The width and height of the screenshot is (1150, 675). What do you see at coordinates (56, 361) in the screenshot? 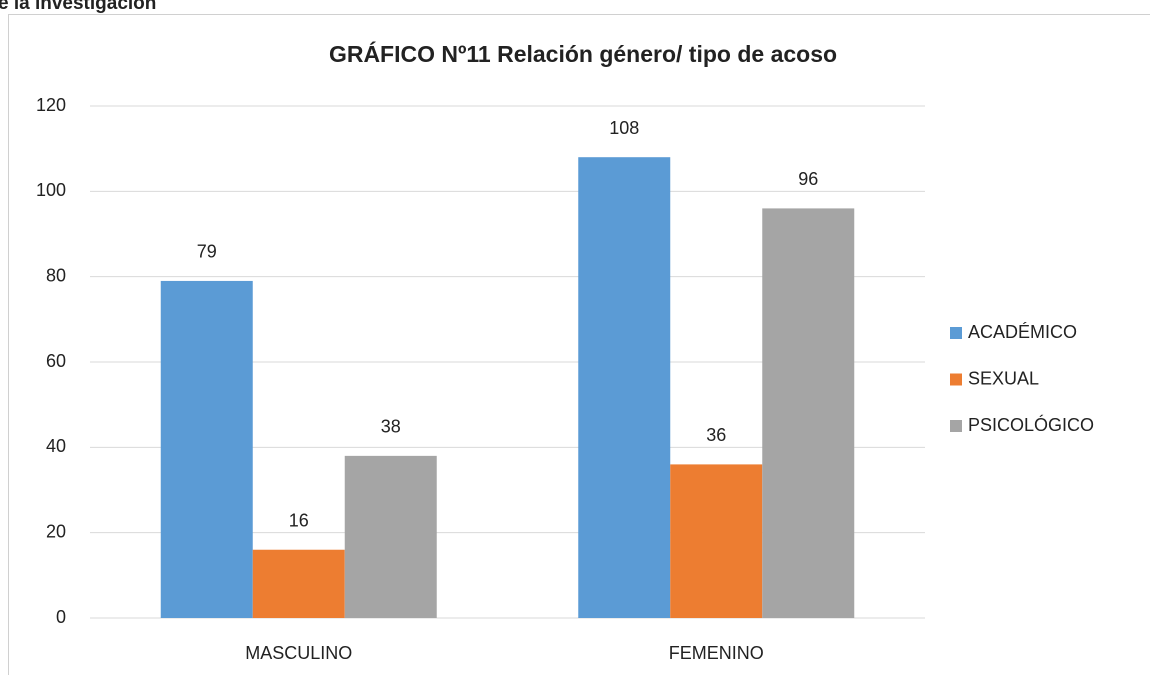
I see `y-tick-label: 60` at bounding box center [56, 361].